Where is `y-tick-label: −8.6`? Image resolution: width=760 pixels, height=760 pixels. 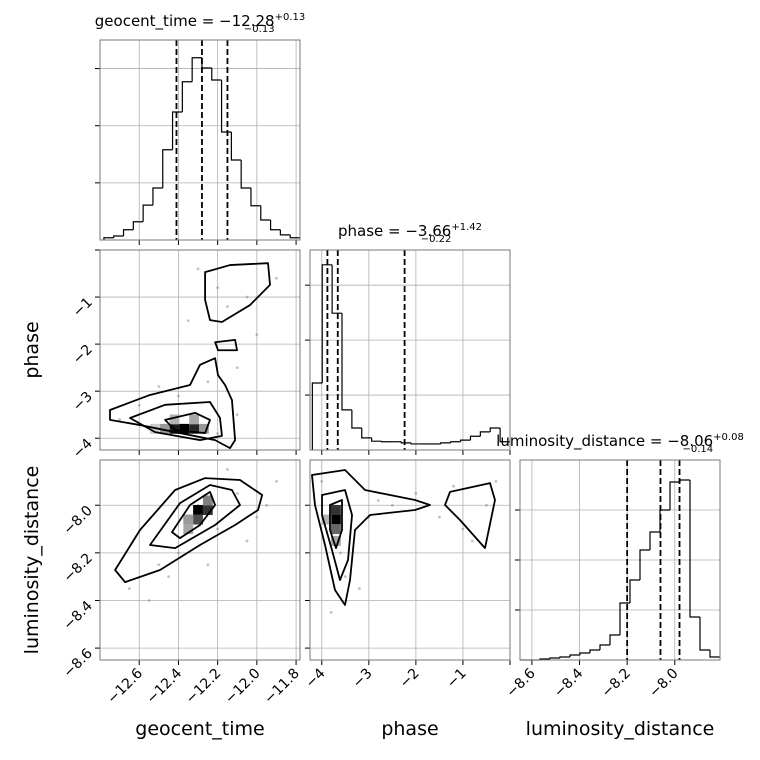 y-tick-label: −8.6 is located at coordinates (77, 663).